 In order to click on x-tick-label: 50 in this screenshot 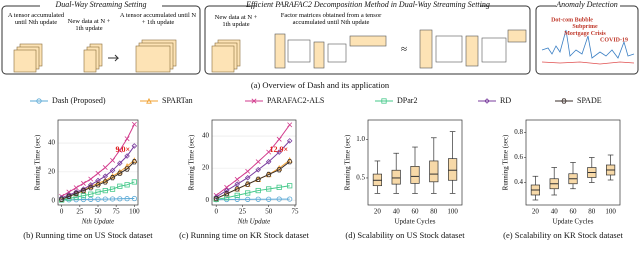, I will do `click(269, 212)`.